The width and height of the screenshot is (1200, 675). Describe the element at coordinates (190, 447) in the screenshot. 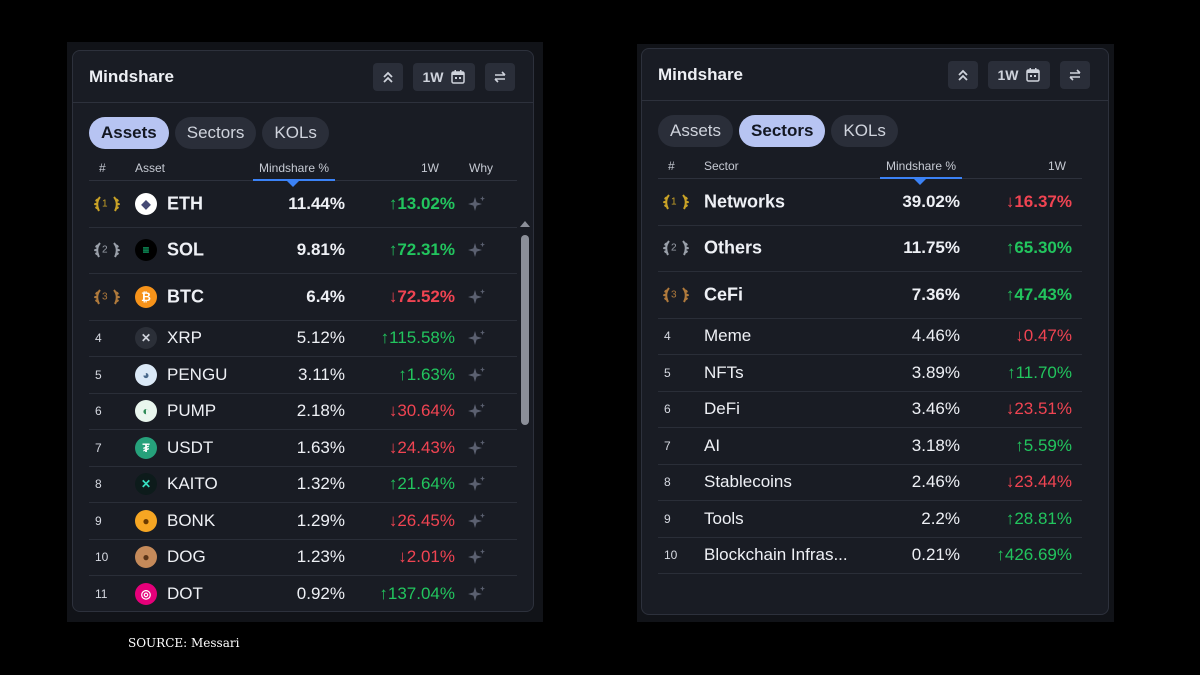

I see `row-name: USDT` at that location.